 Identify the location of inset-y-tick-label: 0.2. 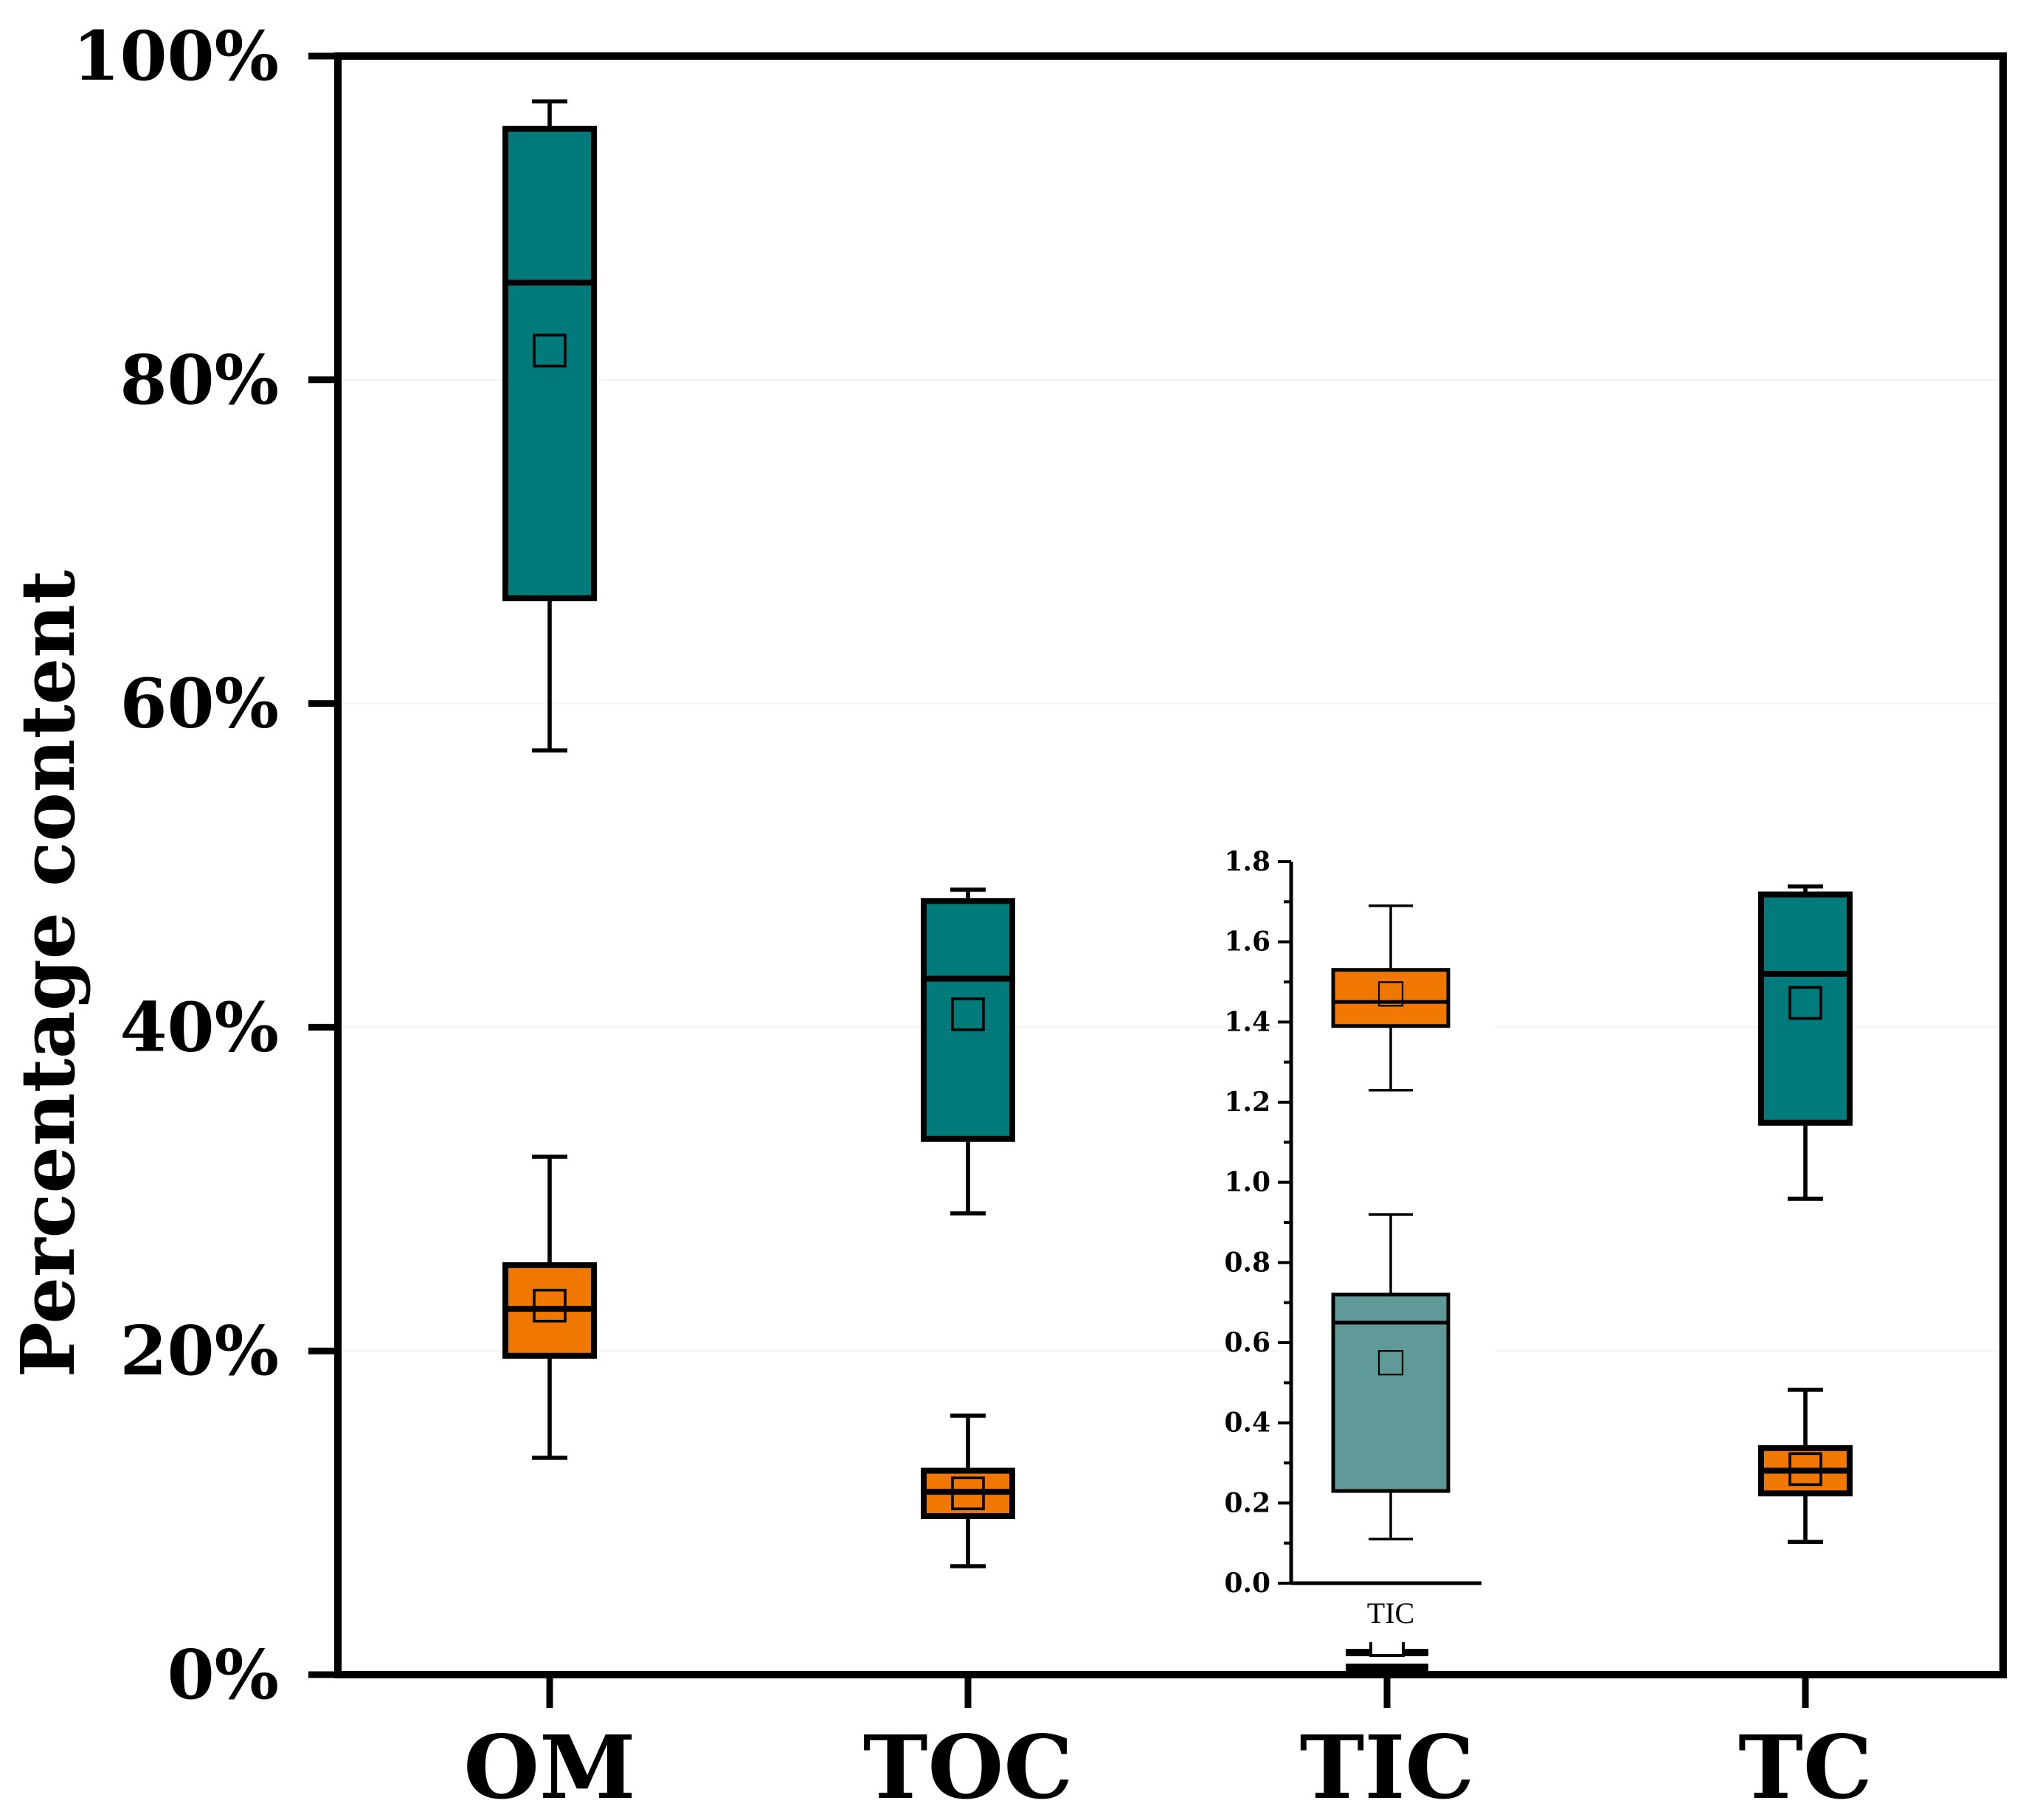
(1247, 1502).